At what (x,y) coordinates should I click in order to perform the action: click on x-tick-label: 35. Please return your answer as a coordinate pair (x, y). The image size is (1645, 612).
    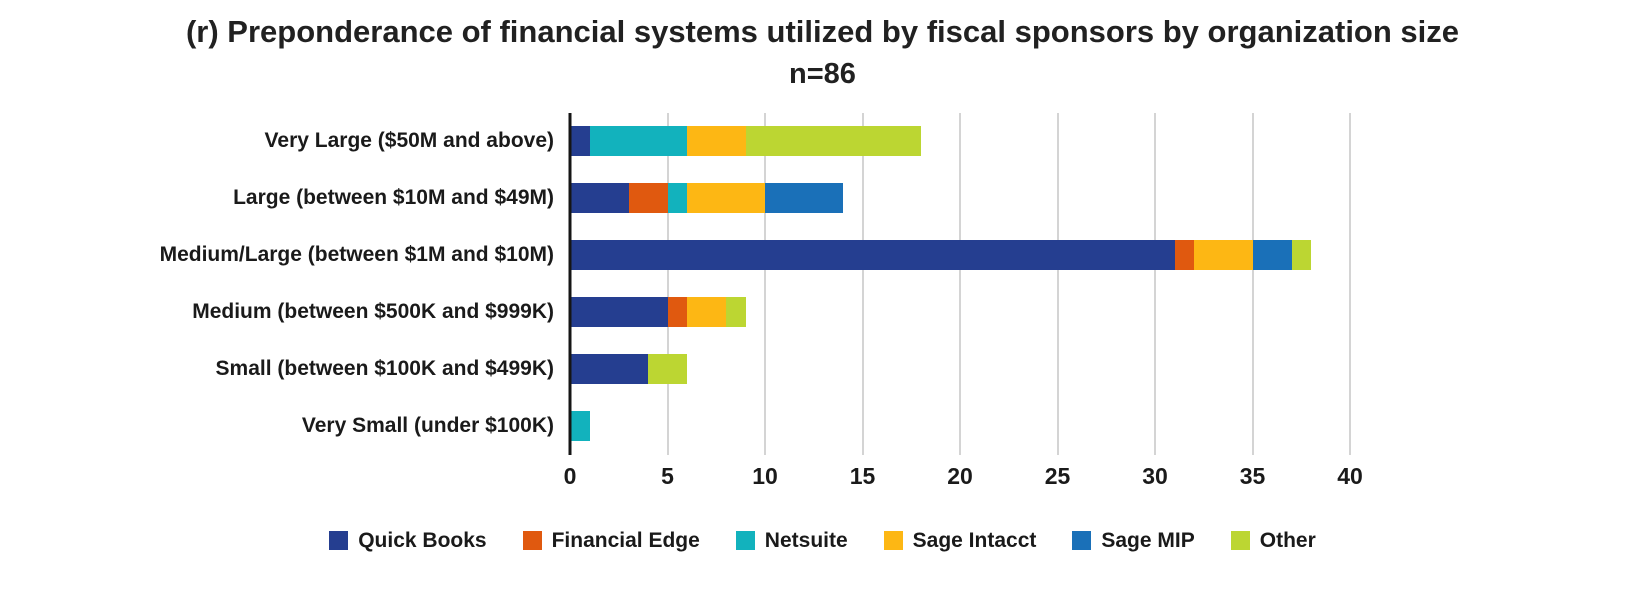
    Looking at the image, I should click on (1252, 475).